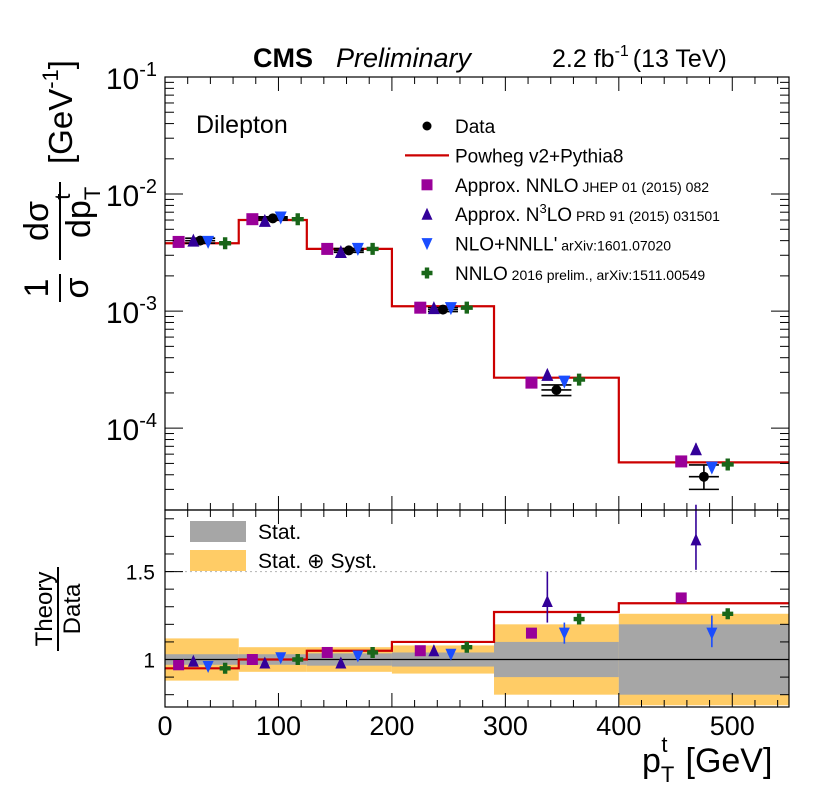  Describe the element at coordinates (618, 726) in the screenshot. I see `ratio-x-tick-label: 400` at that location.